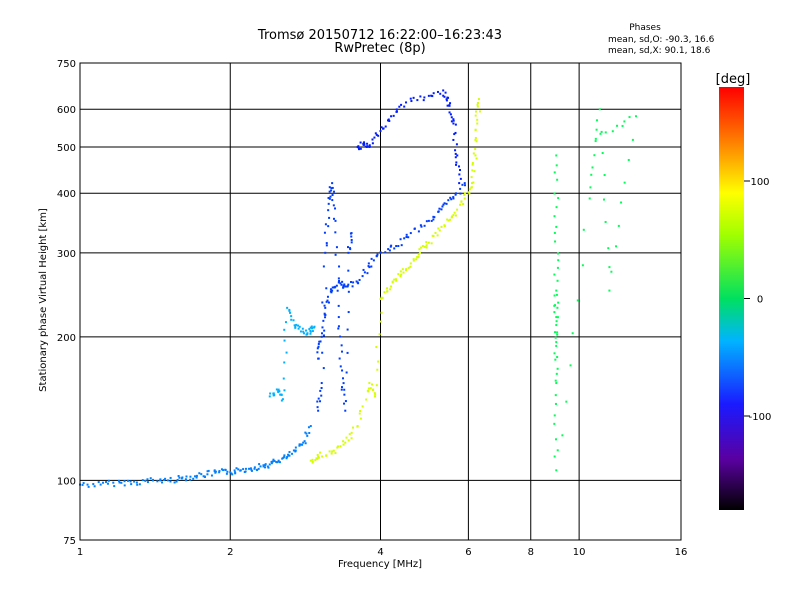  Describe the element at coordinates (66, 148) in the screenshot. I see `y-tick-label: 500` at that location.